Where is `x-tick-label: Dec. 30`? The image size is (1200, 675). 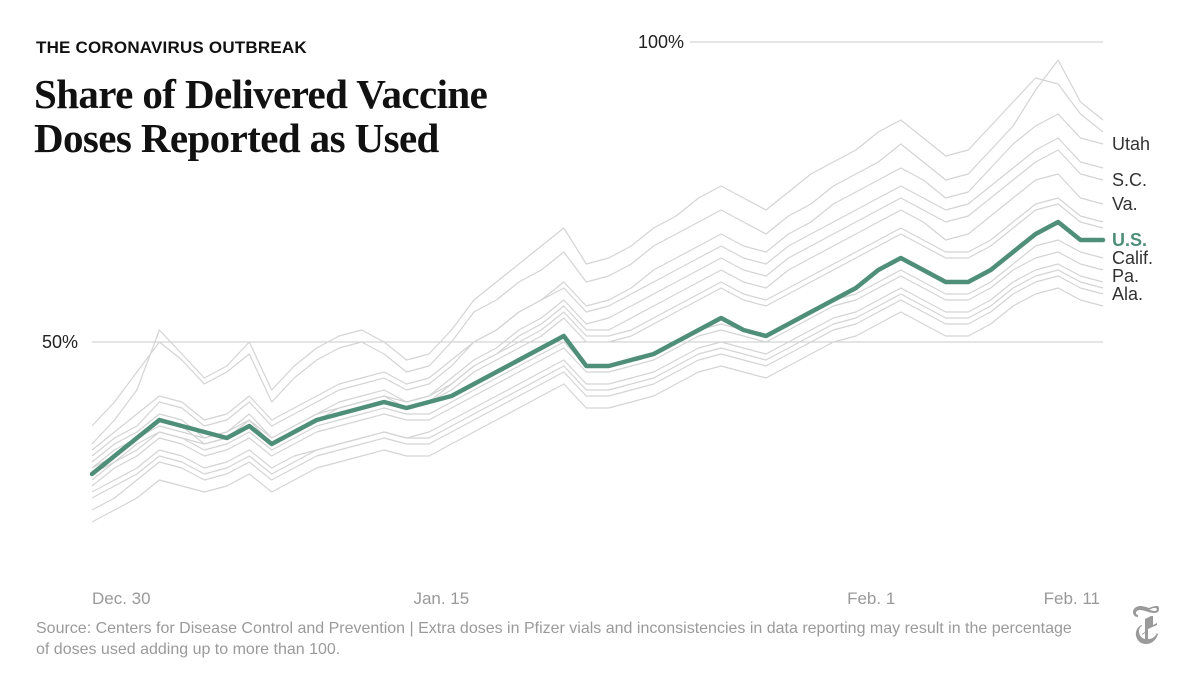
x-tick-label: Dec. 30 is located at coordinates (121, 598).